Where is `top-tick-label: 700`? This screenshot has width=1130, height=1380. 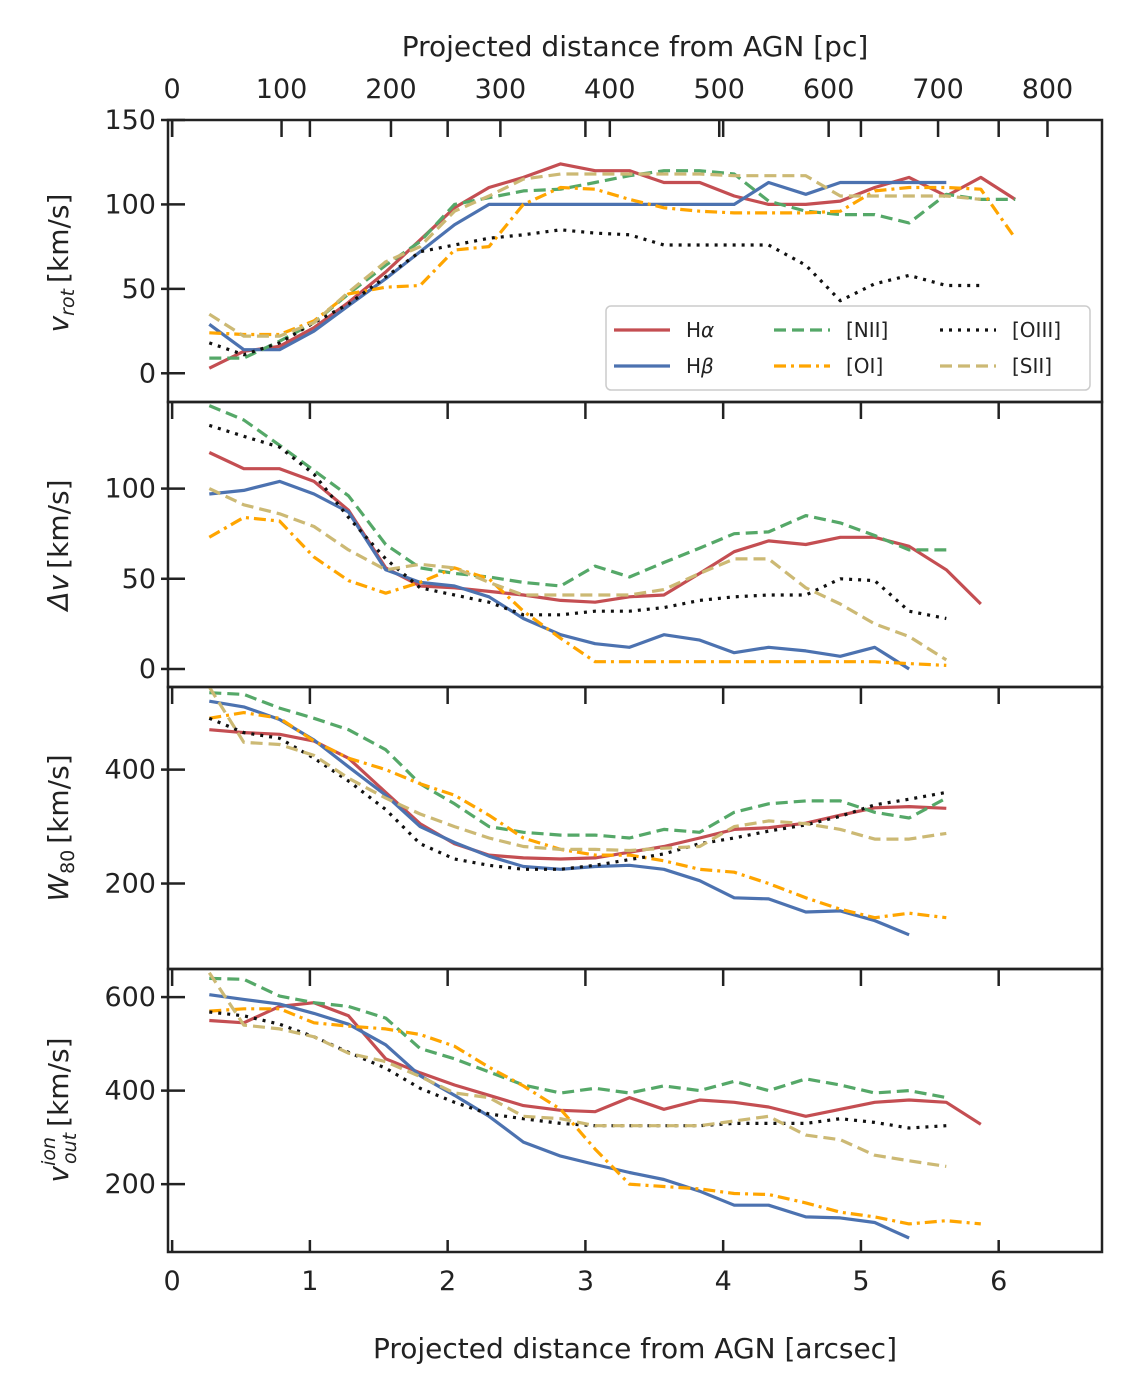
top-tick-label: 700 is located at coordinates (938, 89).